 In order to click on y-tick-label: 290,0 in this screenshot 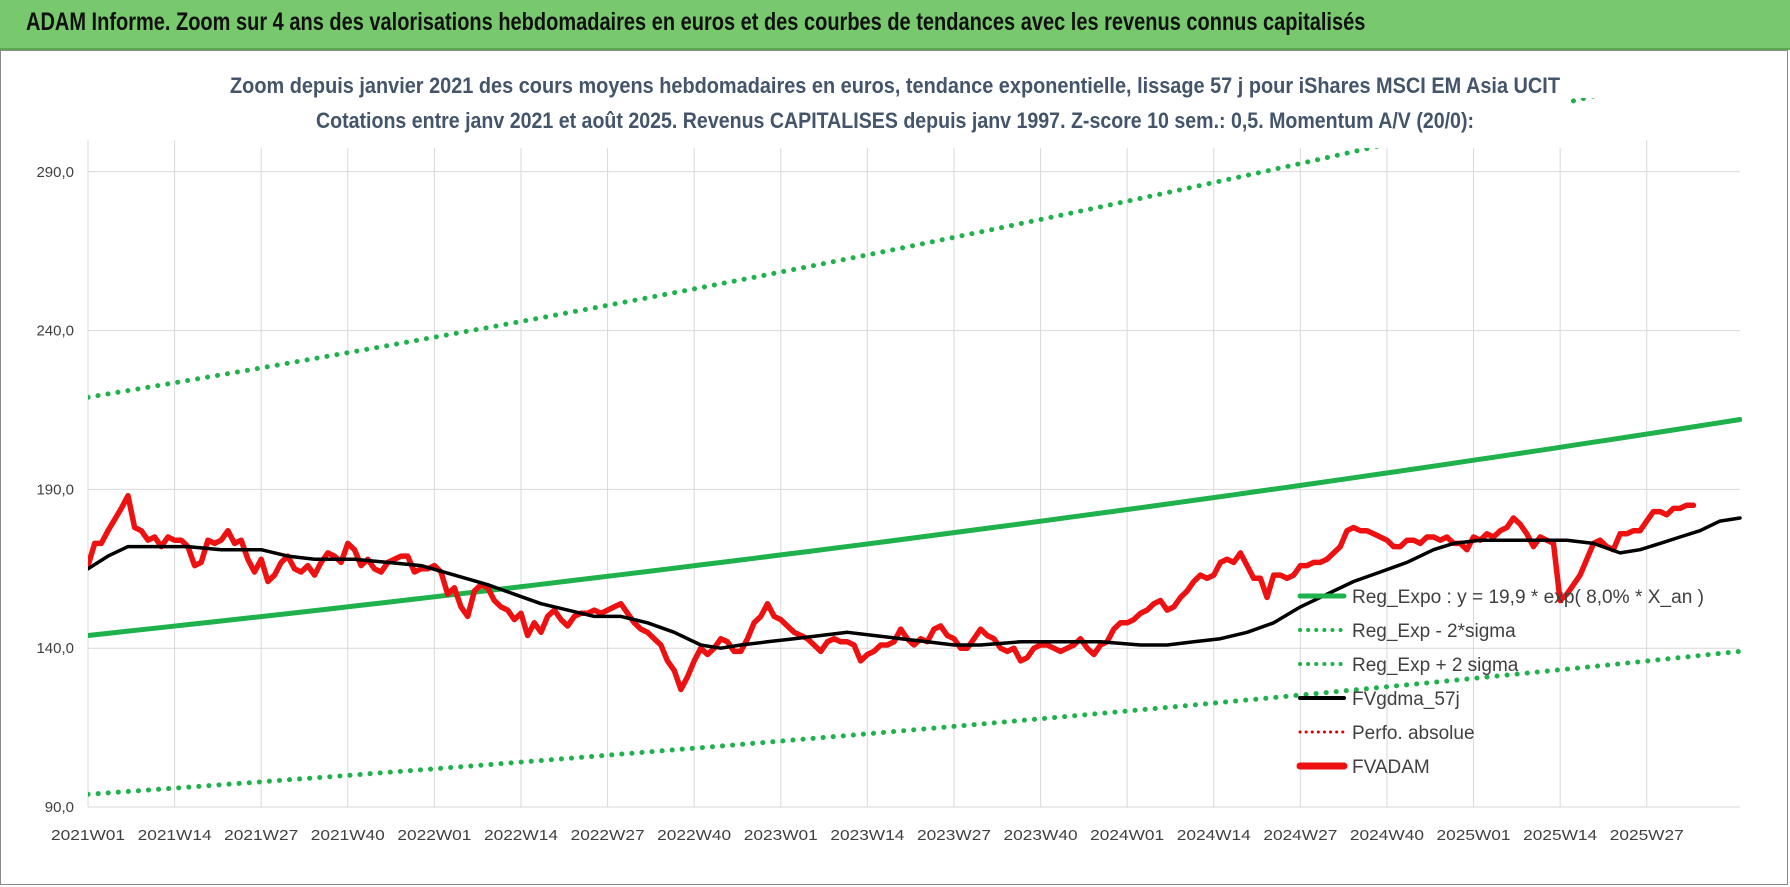, I will do `click(55, 172)`.